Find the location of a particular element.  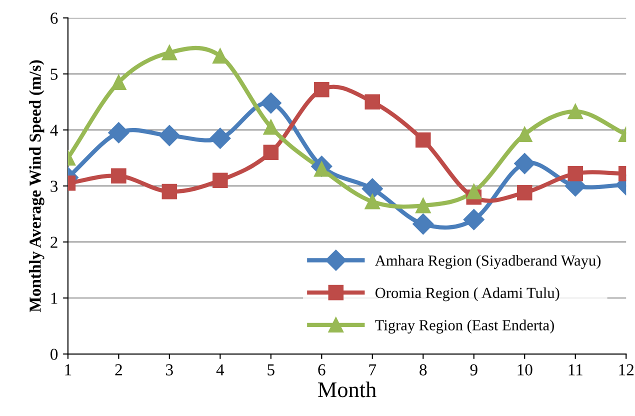

y-tick-label: 6 is located at coordinates (54, 18).